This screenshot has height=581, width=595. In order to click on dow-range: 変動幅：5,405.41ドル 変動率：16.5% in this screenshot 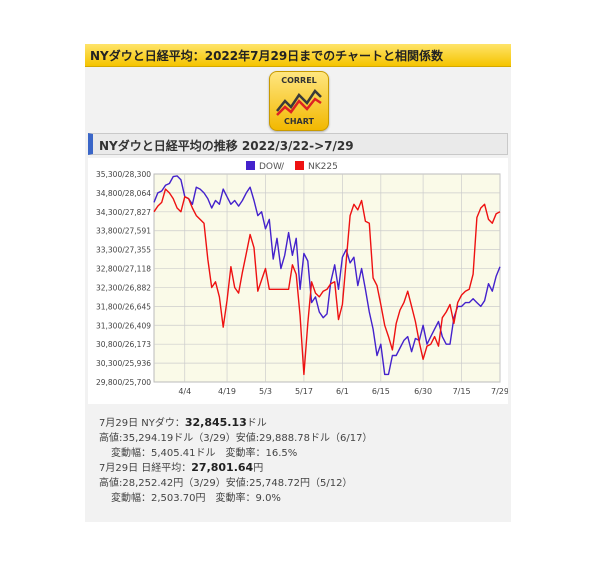, I will do `click(204, 453)`.